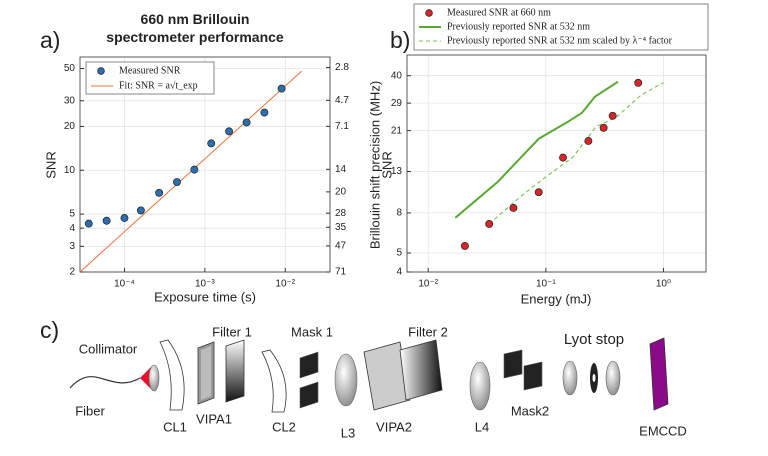 Image resolution: width=768 pixels, height=456 pixels. Describe the element at coordinates (341, 192) in the screenshot. I see `y2-tick-label: 20` at that location.